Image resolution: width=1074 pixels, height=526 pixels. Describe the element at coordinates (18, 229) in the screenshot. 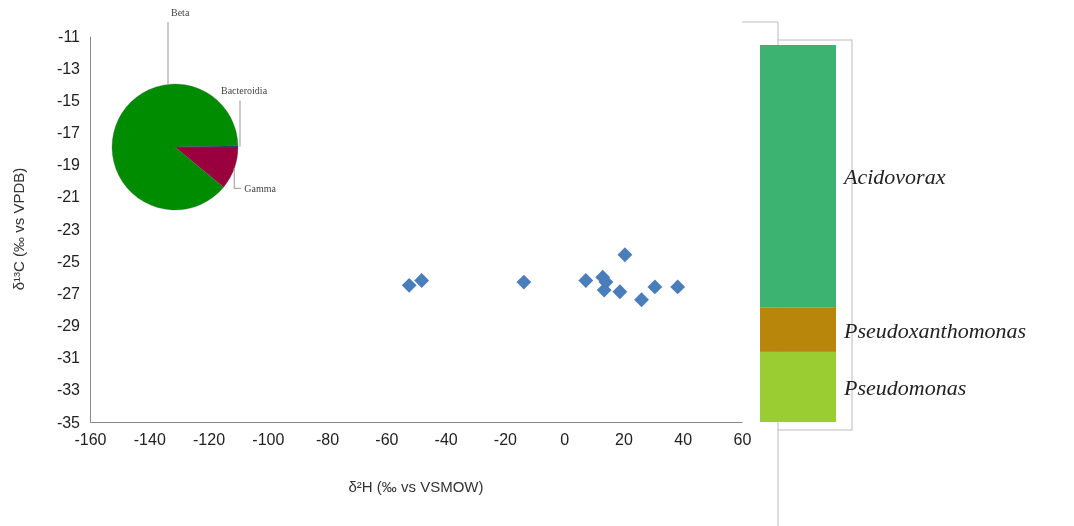

I see `y-axis-title: δ¹³C (‰ vs VPDB)` at that location.